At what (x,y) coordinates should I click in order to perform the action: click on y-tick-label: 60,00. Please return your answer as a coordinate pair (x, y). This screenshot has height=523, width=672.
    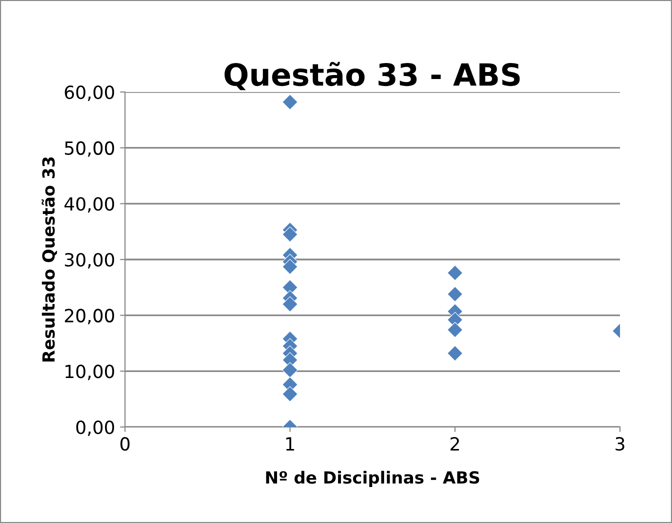
    Looking at the image, I should click on (89, 93).